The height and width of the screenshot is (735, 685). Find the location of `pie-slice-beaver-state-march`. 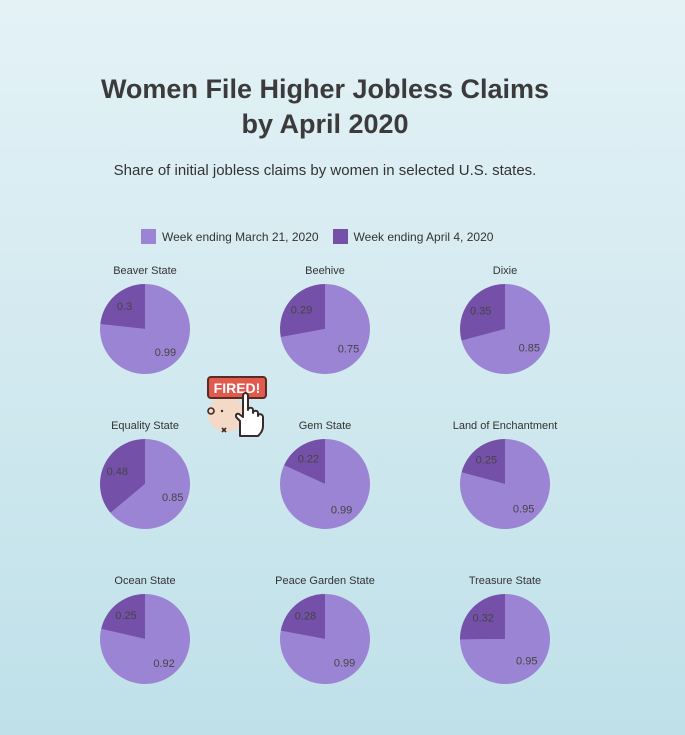

pie-slice-beaver-state-march is located at coordinates (145, 329).